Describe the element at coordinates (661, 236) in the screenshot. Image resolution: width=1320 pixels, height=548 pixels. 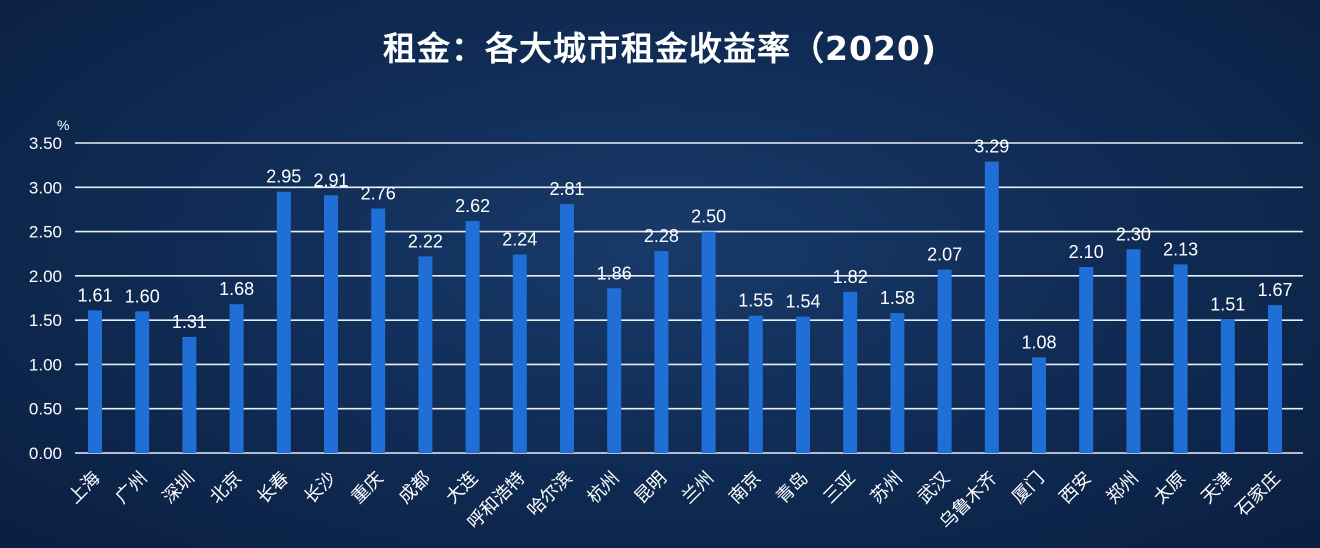
I see `data-label: 2.28` at that location.